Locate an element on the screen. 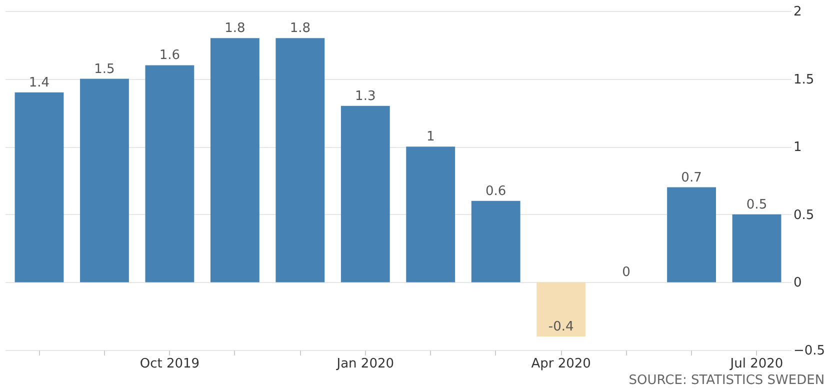 This screenshot has width=830, height=392. y-tick-label: 2 is located at coordinates (798, 12).